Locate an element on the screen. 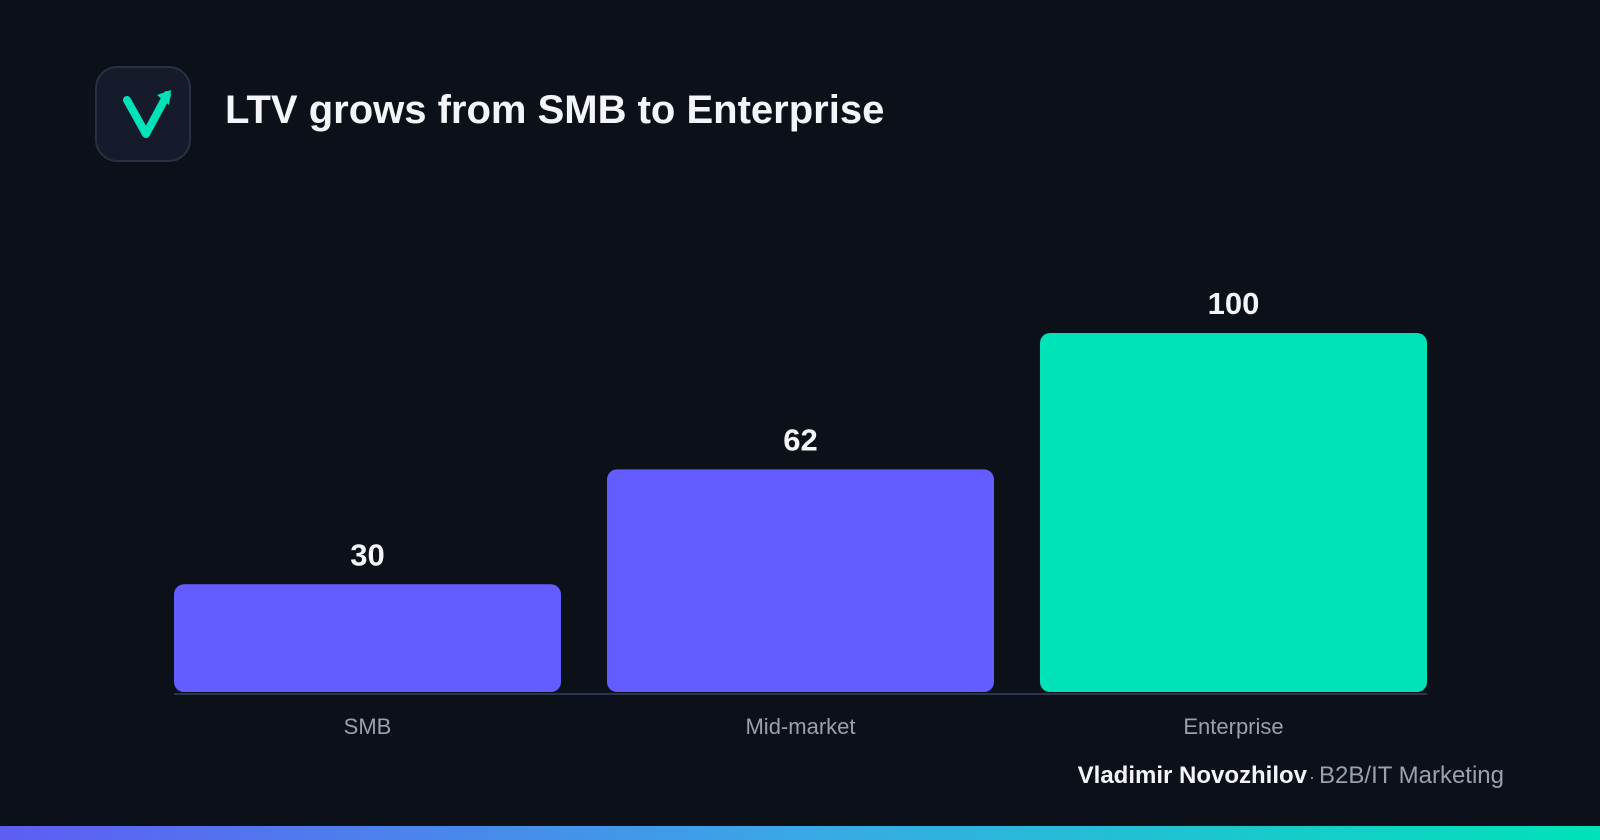 This screenshot has width=1600, height=840. gradient-footer-strip is located at coordinates (800, 833).